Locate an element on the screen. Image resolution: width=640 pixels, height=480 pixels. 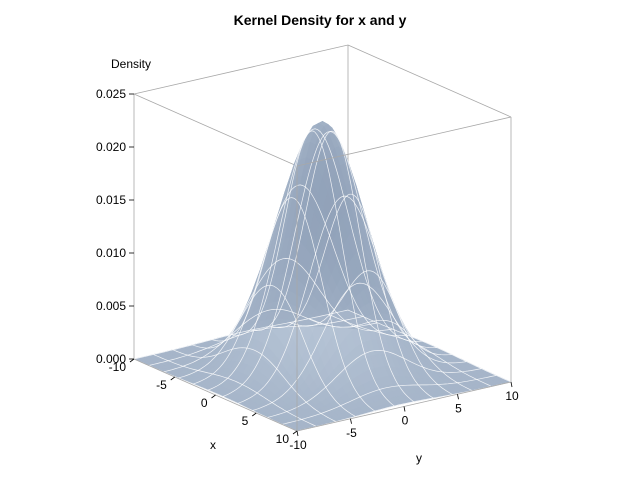
z-tick-label: 0.000 is located at coordinates (111, 359).